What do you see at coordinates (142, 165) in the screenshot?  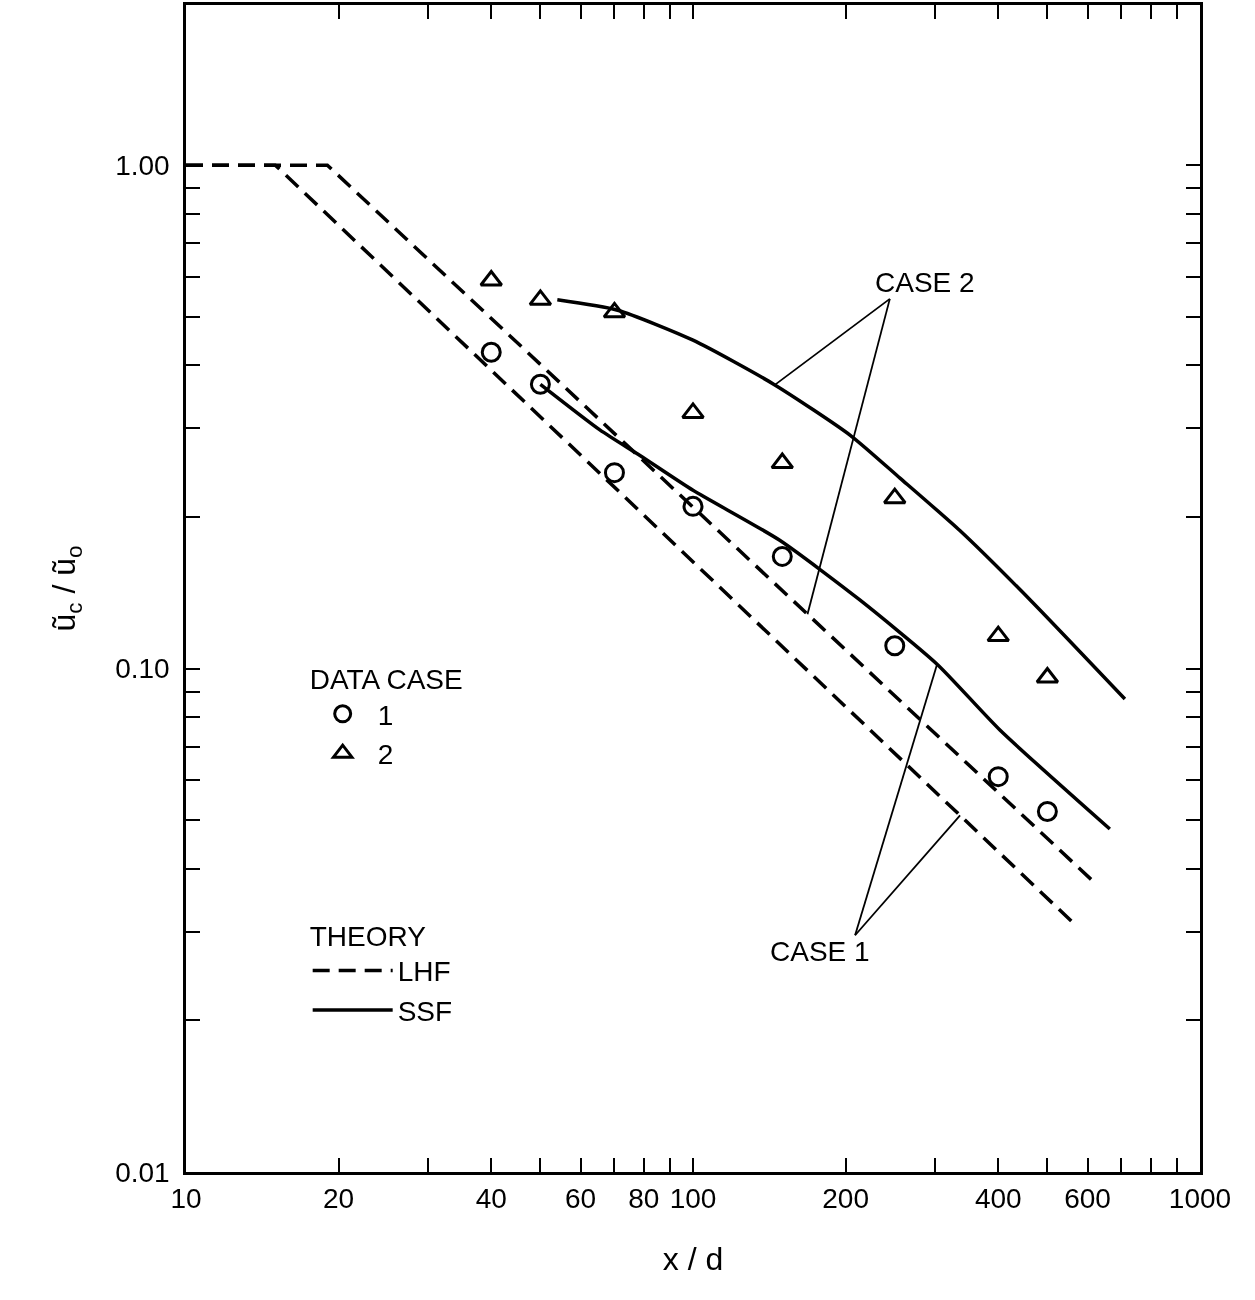 I see `y-tick-label: 1.00` at bounding box center [142, 165].